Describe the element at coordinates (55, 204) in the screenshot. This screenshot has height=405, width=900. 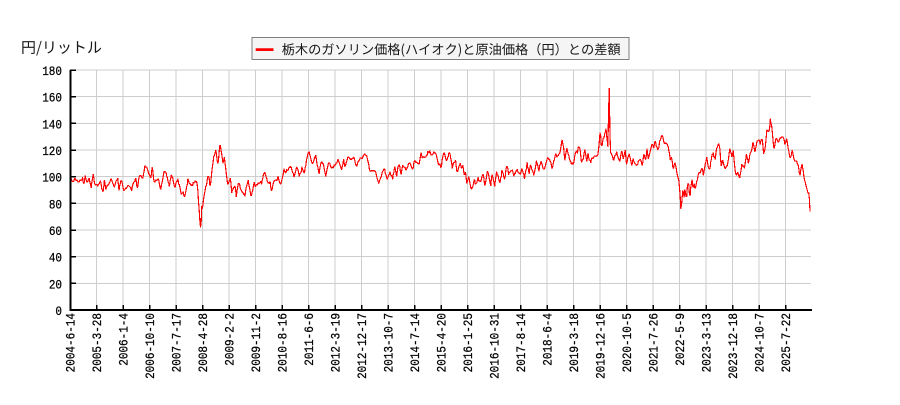
I see `svg-text: 80` at that location.